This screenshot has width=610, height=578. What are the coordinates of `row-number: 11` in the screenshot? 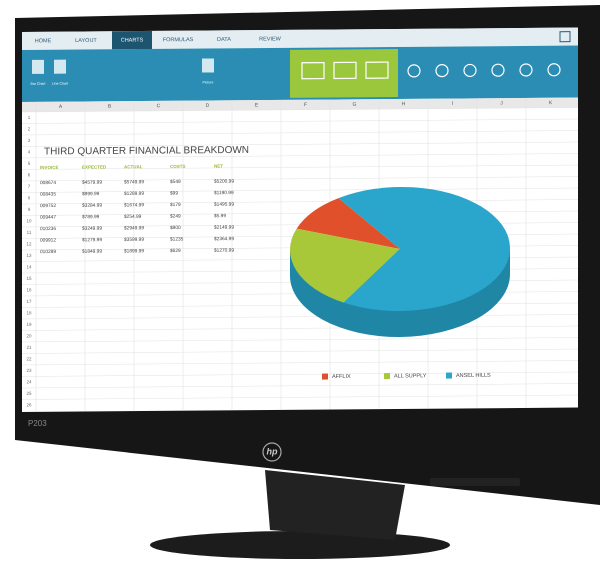 It's located at (29, 232).